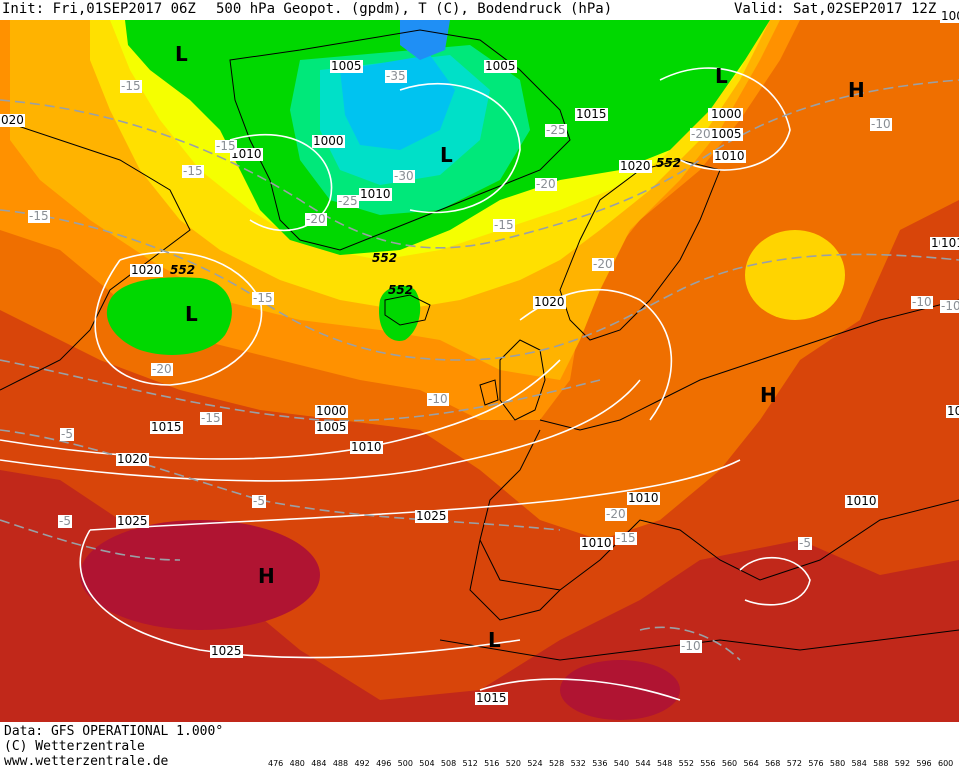  Describe the element at coordinates (95, 255) in the screenshot. I see `canada-coast` at that location.